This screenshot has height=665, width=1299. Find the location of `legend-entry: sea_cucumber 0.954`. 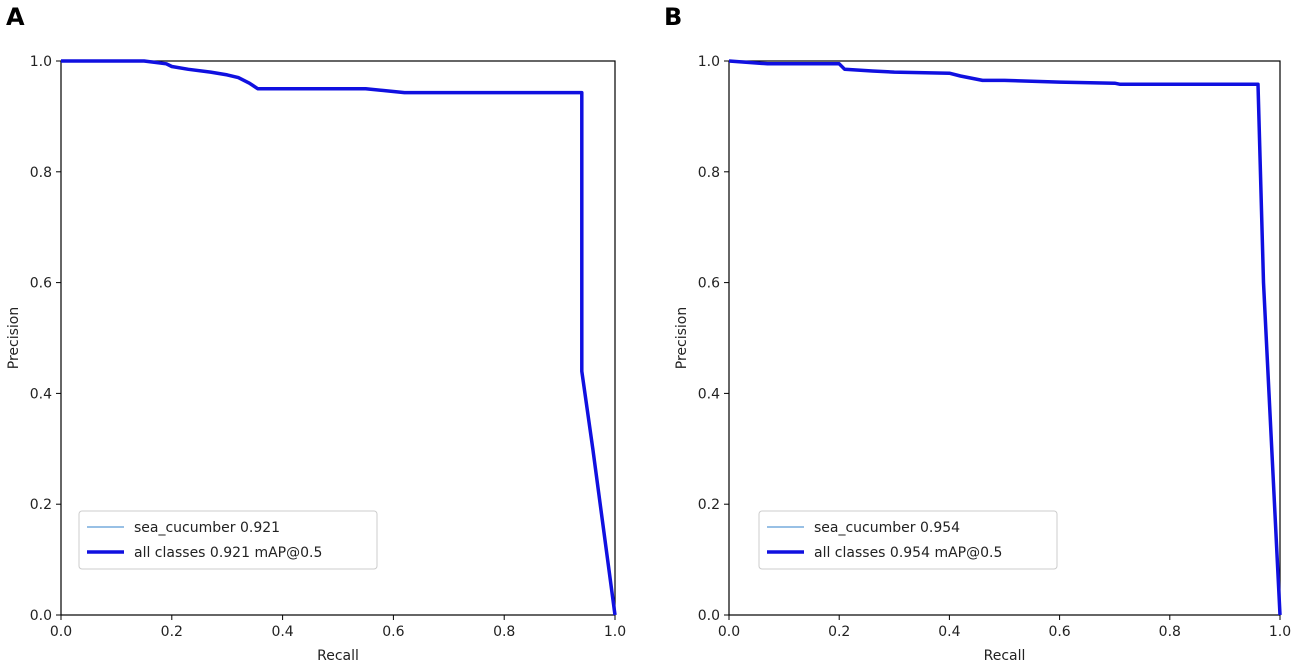

legend-entry: sea_cucumber 0.954 is located at coordinates (887, 528).